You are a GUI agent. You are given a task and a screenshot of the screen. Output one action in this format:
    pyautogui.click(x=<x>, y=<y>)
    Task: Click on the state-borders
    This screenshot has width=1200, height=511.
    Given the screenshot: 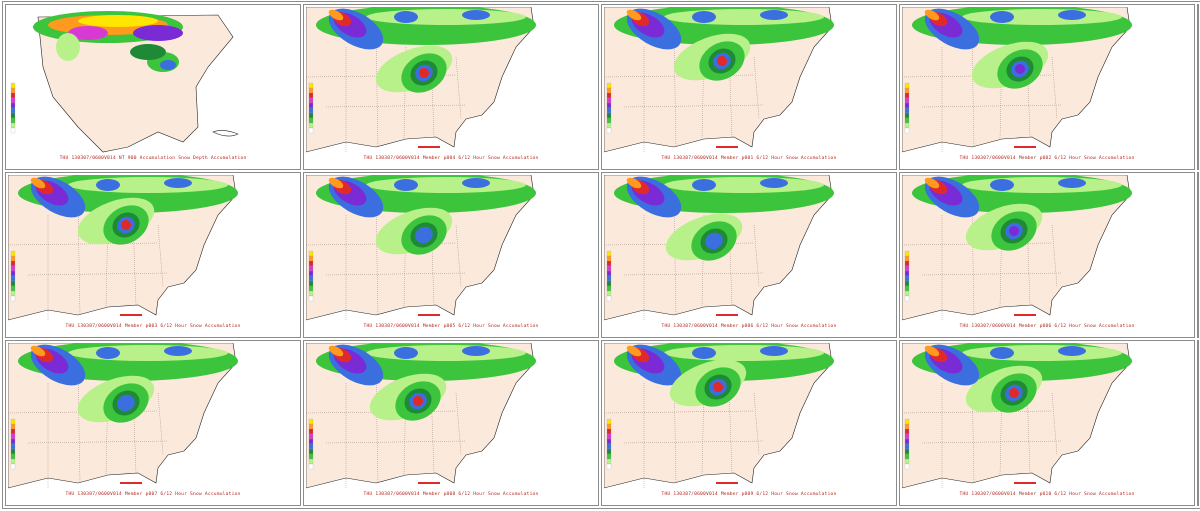 What is the action you would take?
    pyautogui.click(x=684, y=94)
    